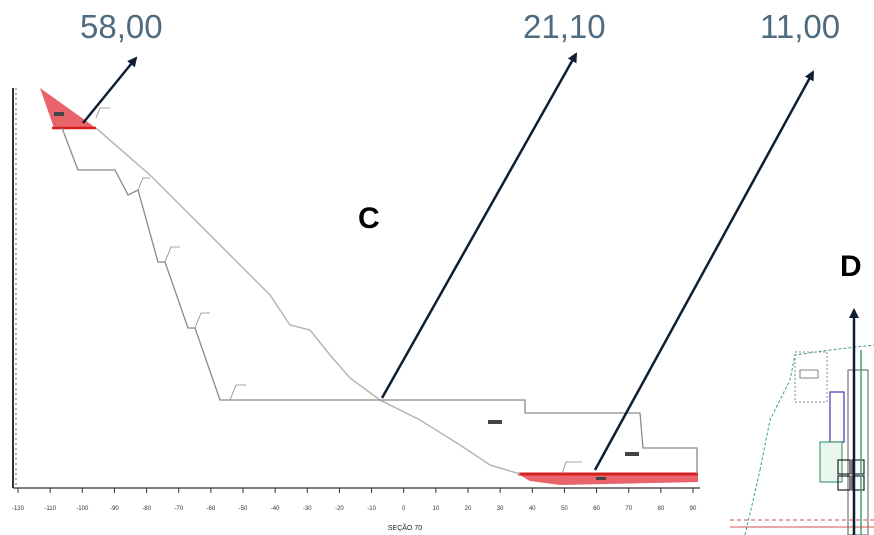  What do you see at coordinates (82, 509) in the screenshot?
I see `x-tick-label: -100` at bounding box center [82, 509].